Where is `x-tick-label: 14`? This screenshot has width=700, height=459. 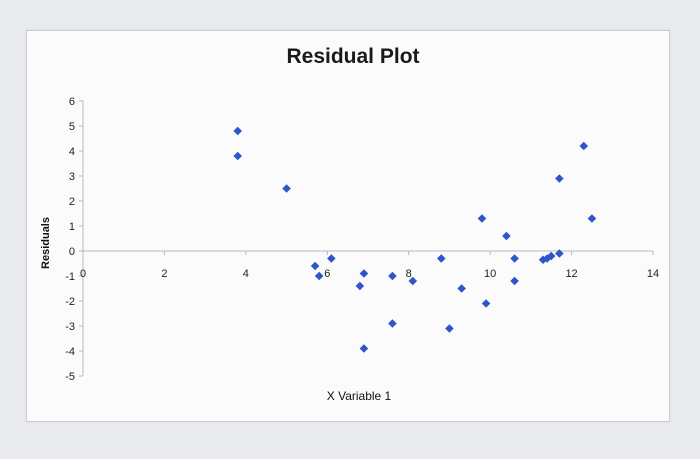
x-tick-label: 14 is located at coordinates (653, 274).